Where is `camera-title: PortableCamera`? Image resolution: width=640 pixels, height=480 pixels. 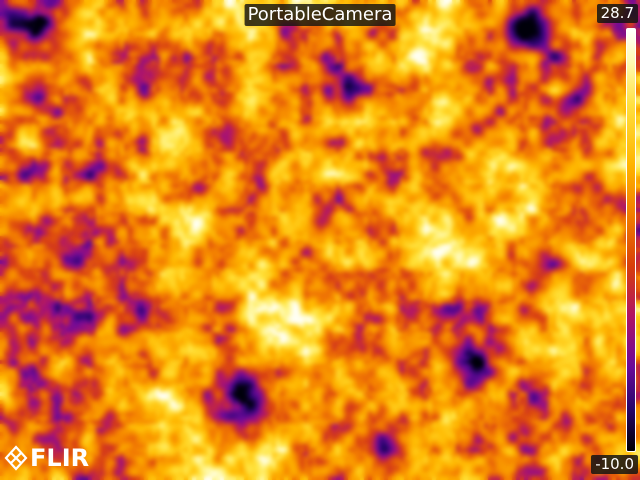 camera-title: PortableCamera is located at coordinates (320, 15).